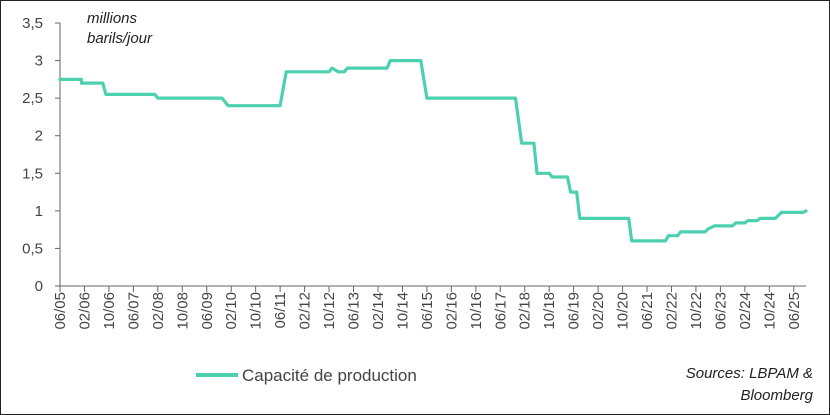 Image resolution: width=830 pixels, height=415 pixels. Describe the element at coordinates (256, 311) in the screenshot. I see `x-tick-label: 10/10` at that location.